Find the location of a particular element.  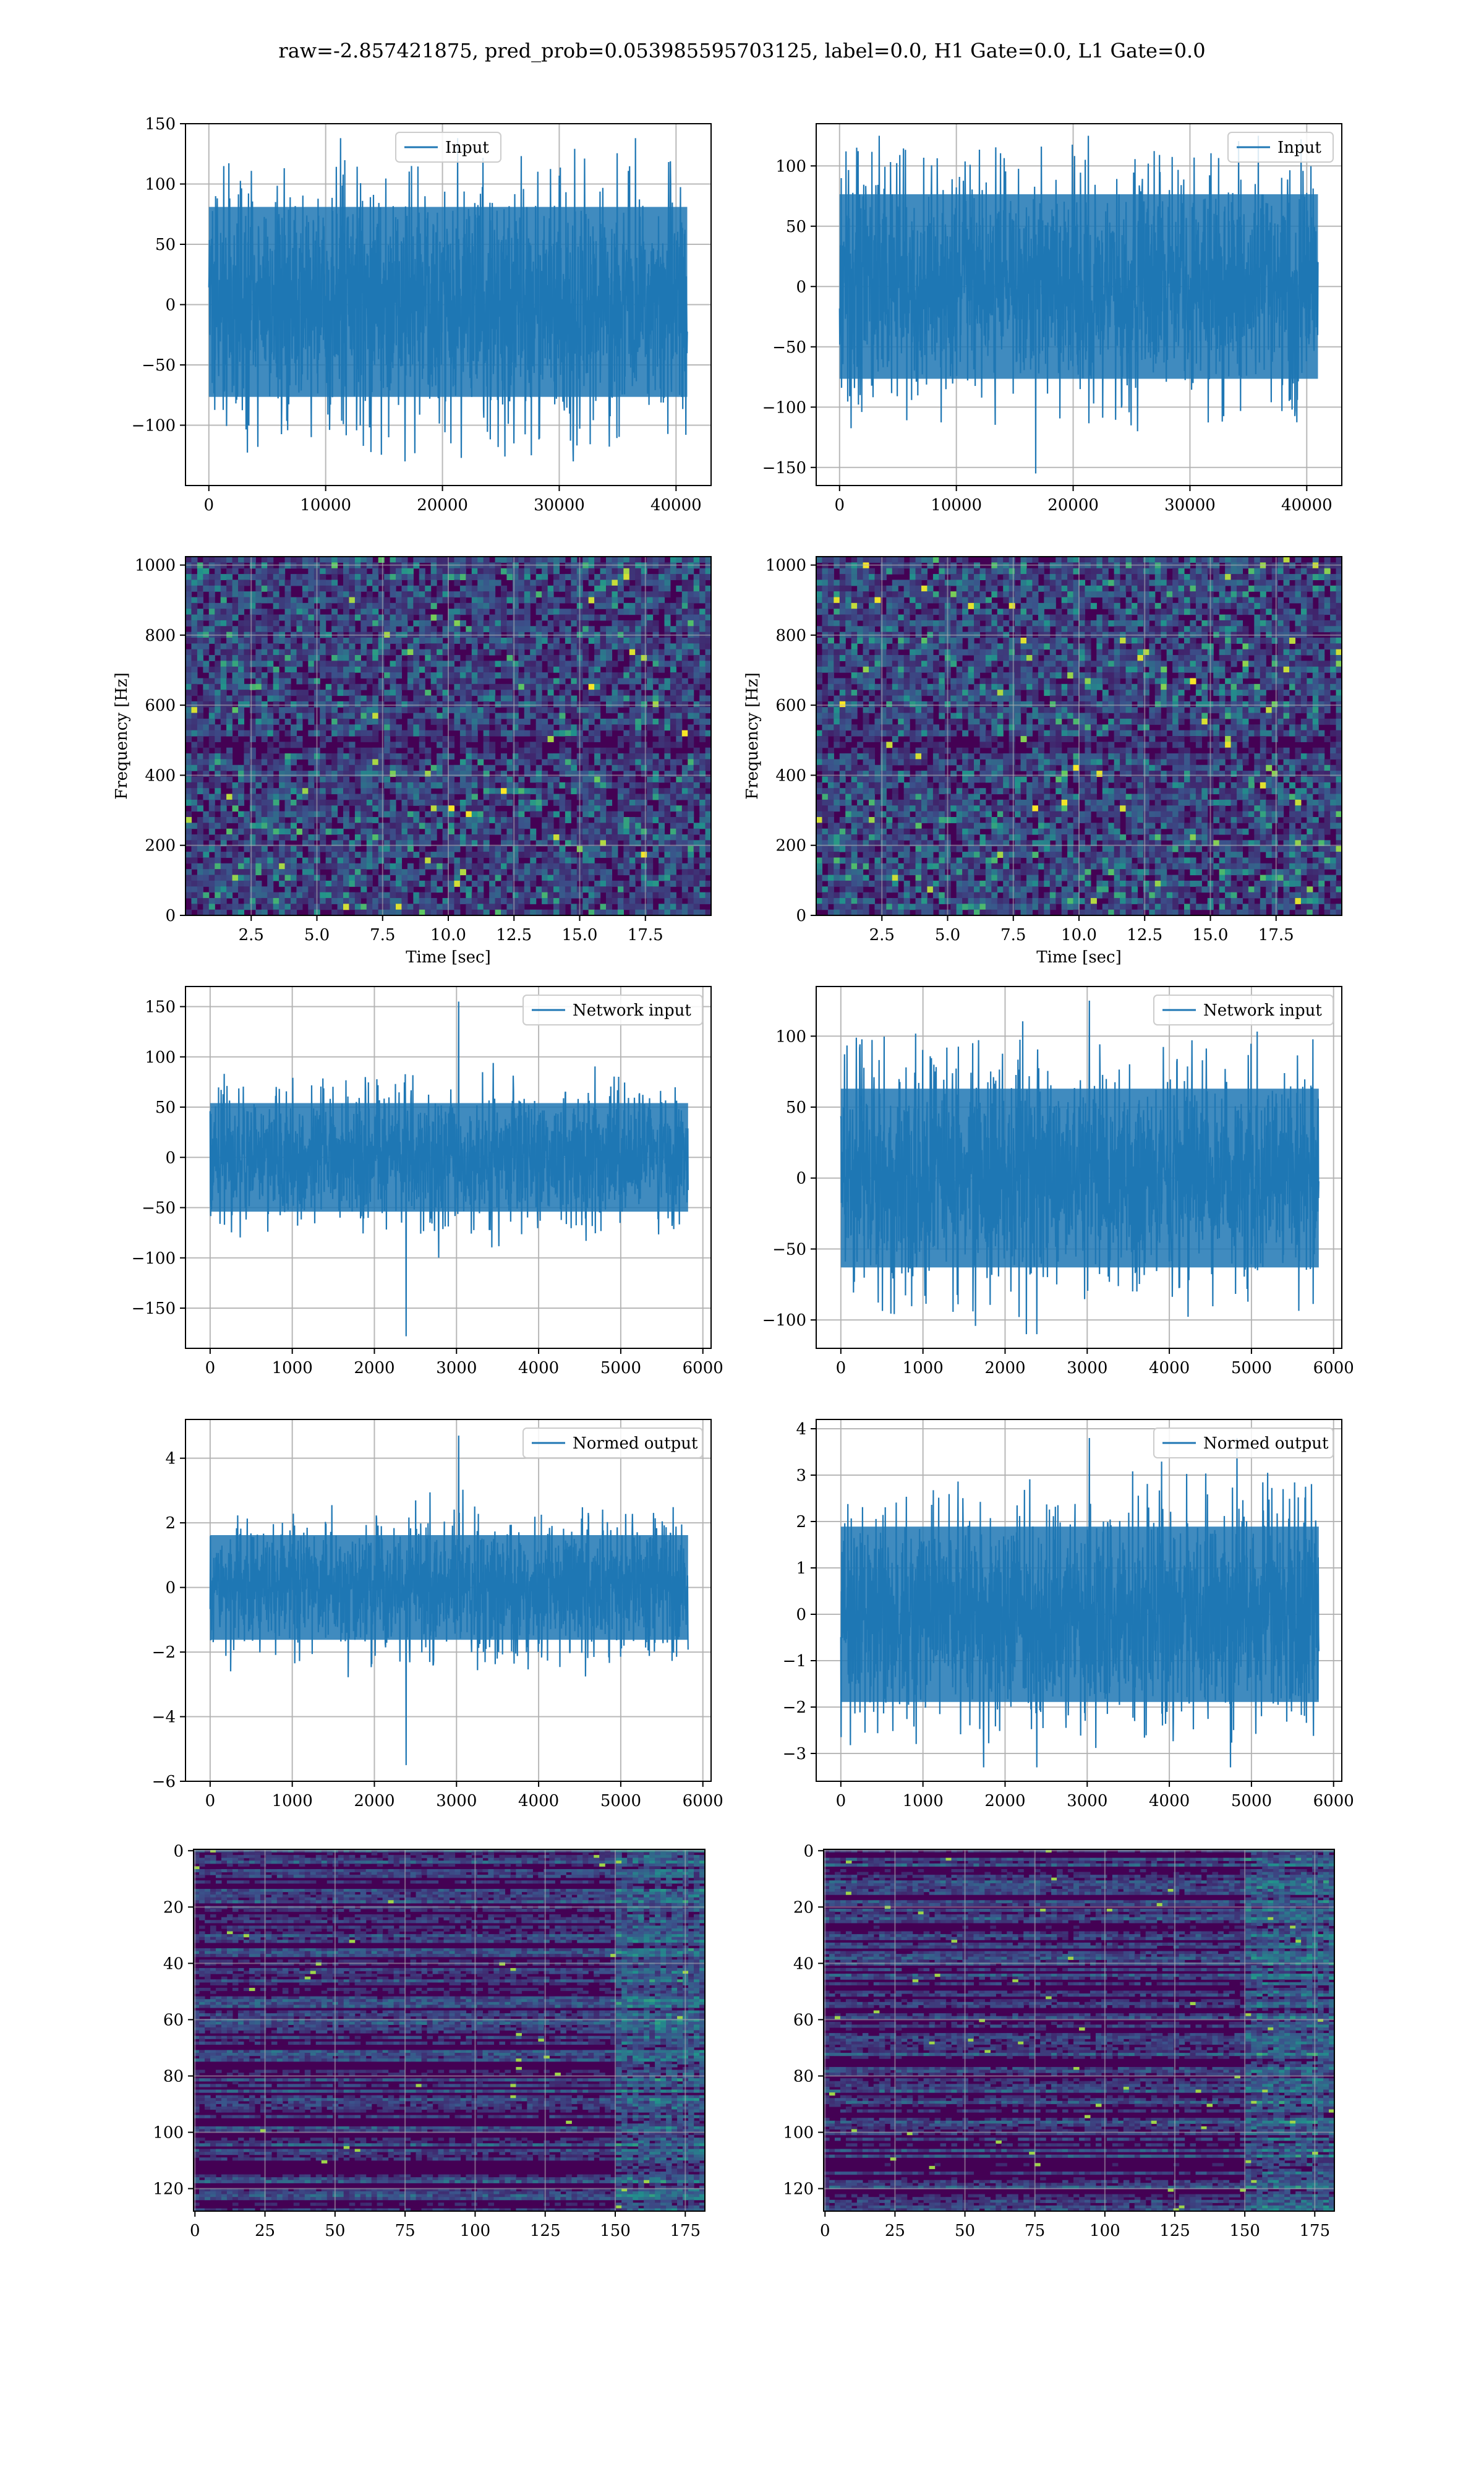

l1-input-xtick-label: 40000 is located at coordinates (1307, 505).